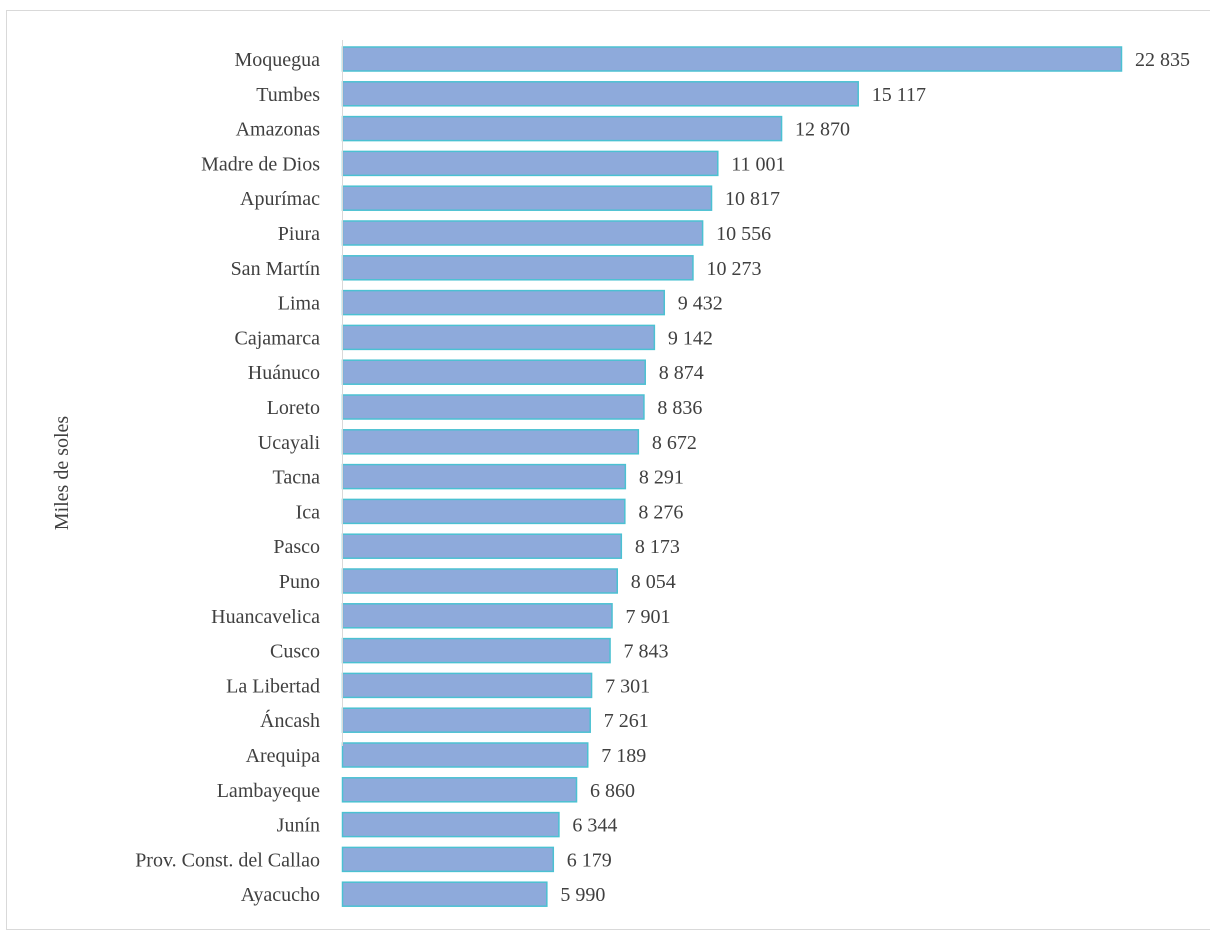  Describe the element at coordinates (758, 164) in the screenshot. I see `value-label: 11 001` at that location.